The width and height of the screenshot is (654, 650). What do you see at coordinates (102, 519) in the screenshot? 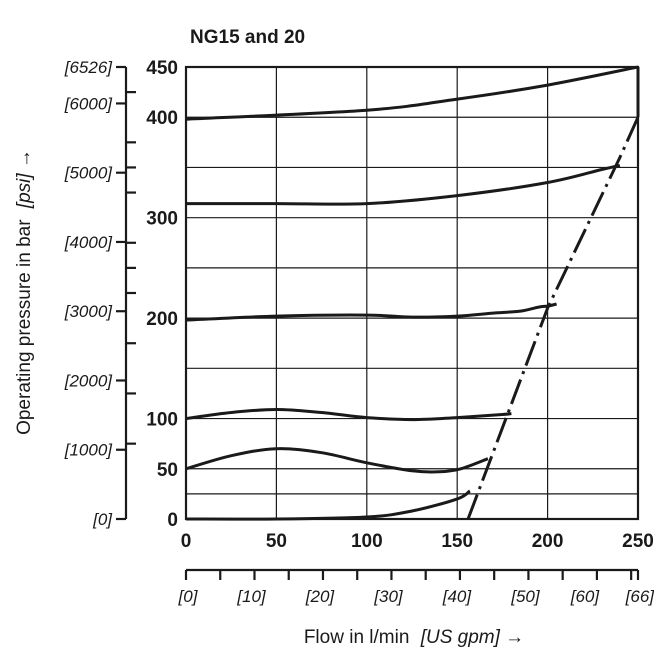
I see `psi-tick-label: [0]` at bounding box center [102, 519].